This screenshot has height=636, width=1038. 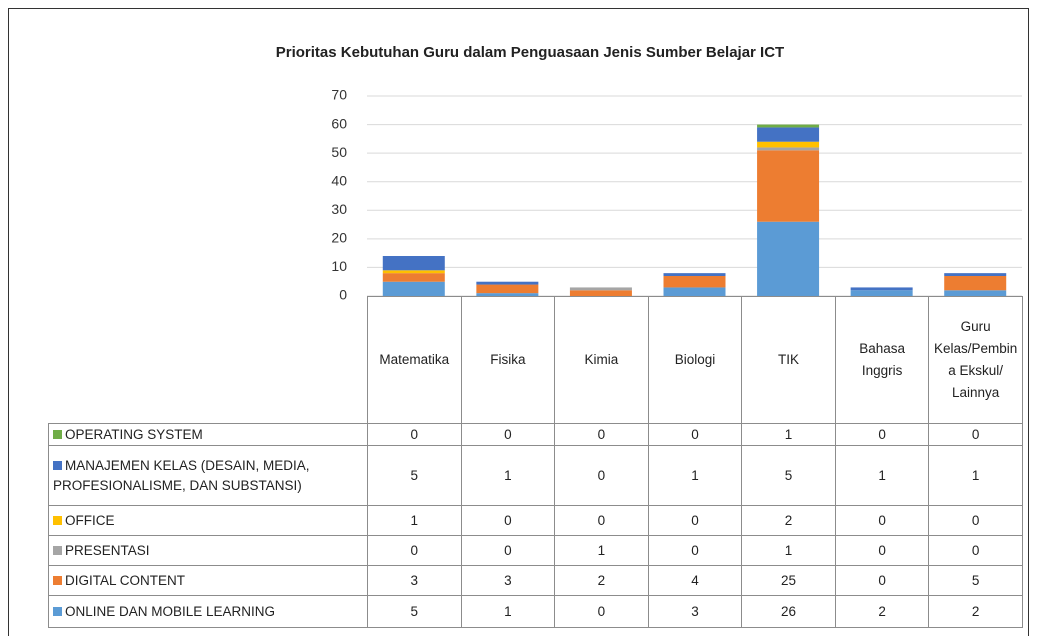 I want to click on series-row: OPERATING SYSTEM 0 0 0 0 1 0 0, so click(x=535, y=434).